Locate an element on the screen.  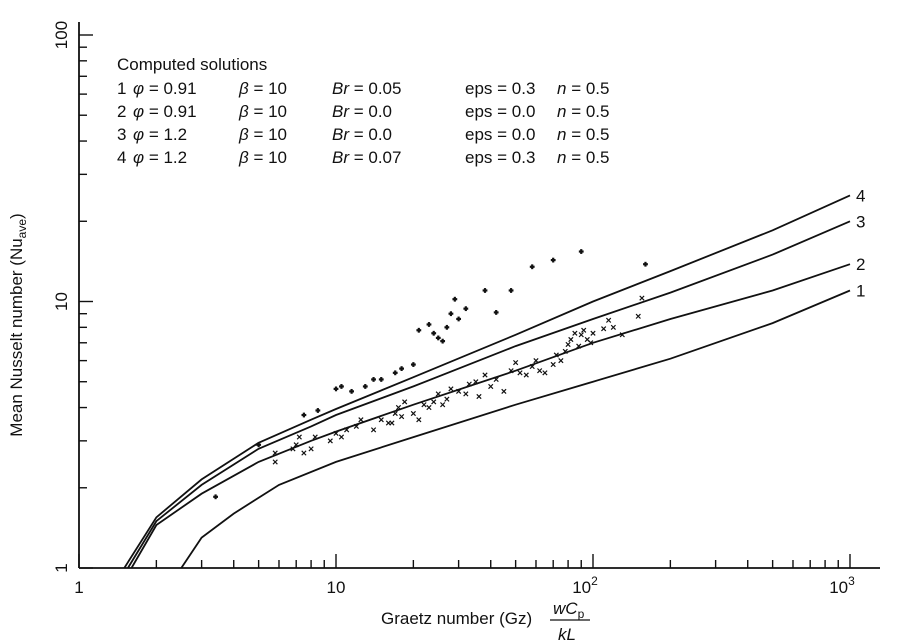
legend-entry-4: 4 φ = 1.2 β = 10 Br = 0.07 eps = 0.3 n = 0.5 is located at coordinates (363, 157).